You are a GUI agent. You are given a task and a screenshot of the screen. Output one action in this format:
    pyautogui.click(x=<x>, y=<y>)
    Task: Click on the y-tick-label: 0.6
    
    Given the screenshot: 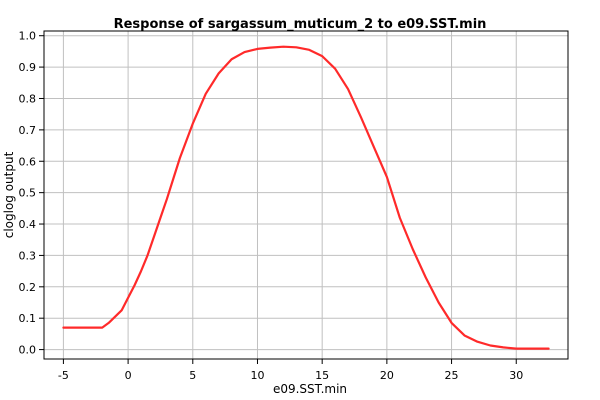 What is the action you would take?
    pyautogui.click(x=28, y=161)
    